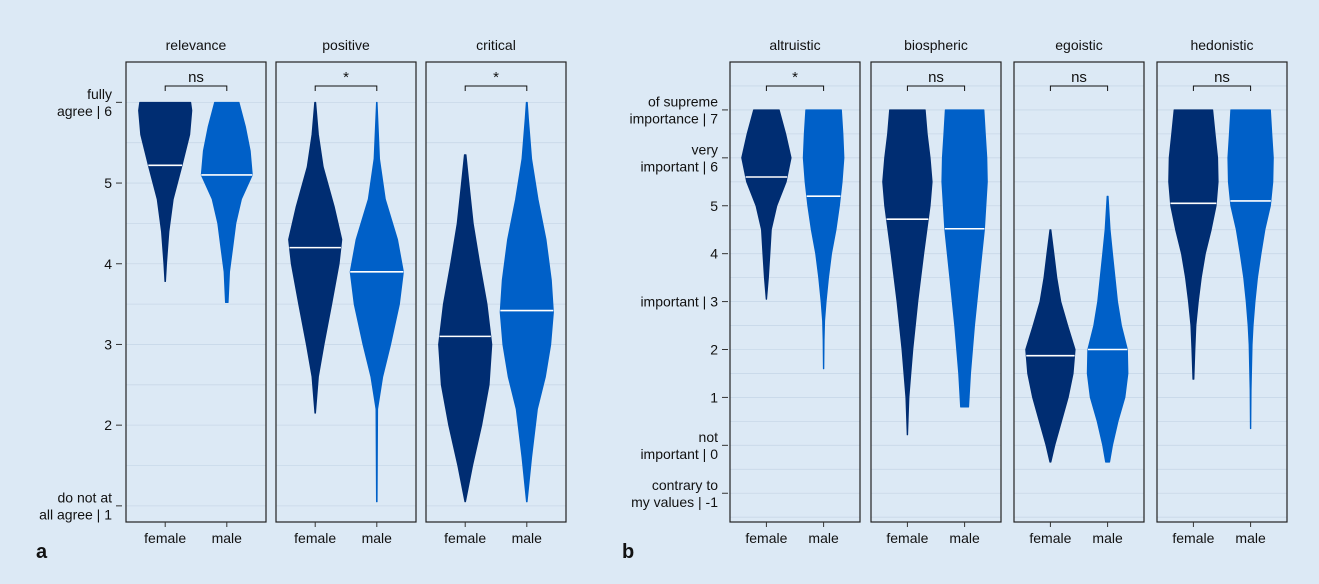 The width and height of the screenshot is (1319, 584). Describe the element at coordinates (683, 101) in the screenshot. I see `y-tick-label-line: of supreme` at that location.